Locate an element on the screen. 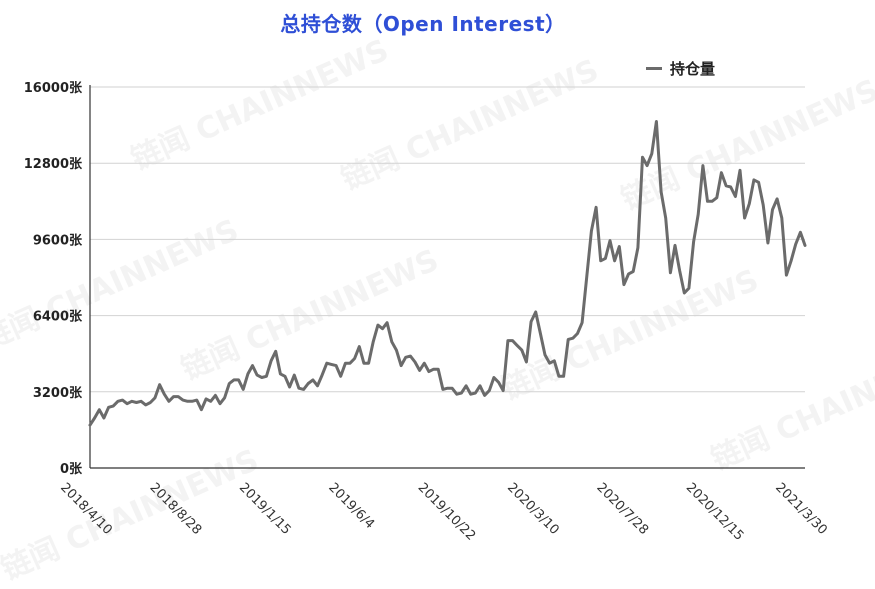 The height and width of the screenshot is (589, 875). legend: 持仓量 is located at coordinates (680, 68).